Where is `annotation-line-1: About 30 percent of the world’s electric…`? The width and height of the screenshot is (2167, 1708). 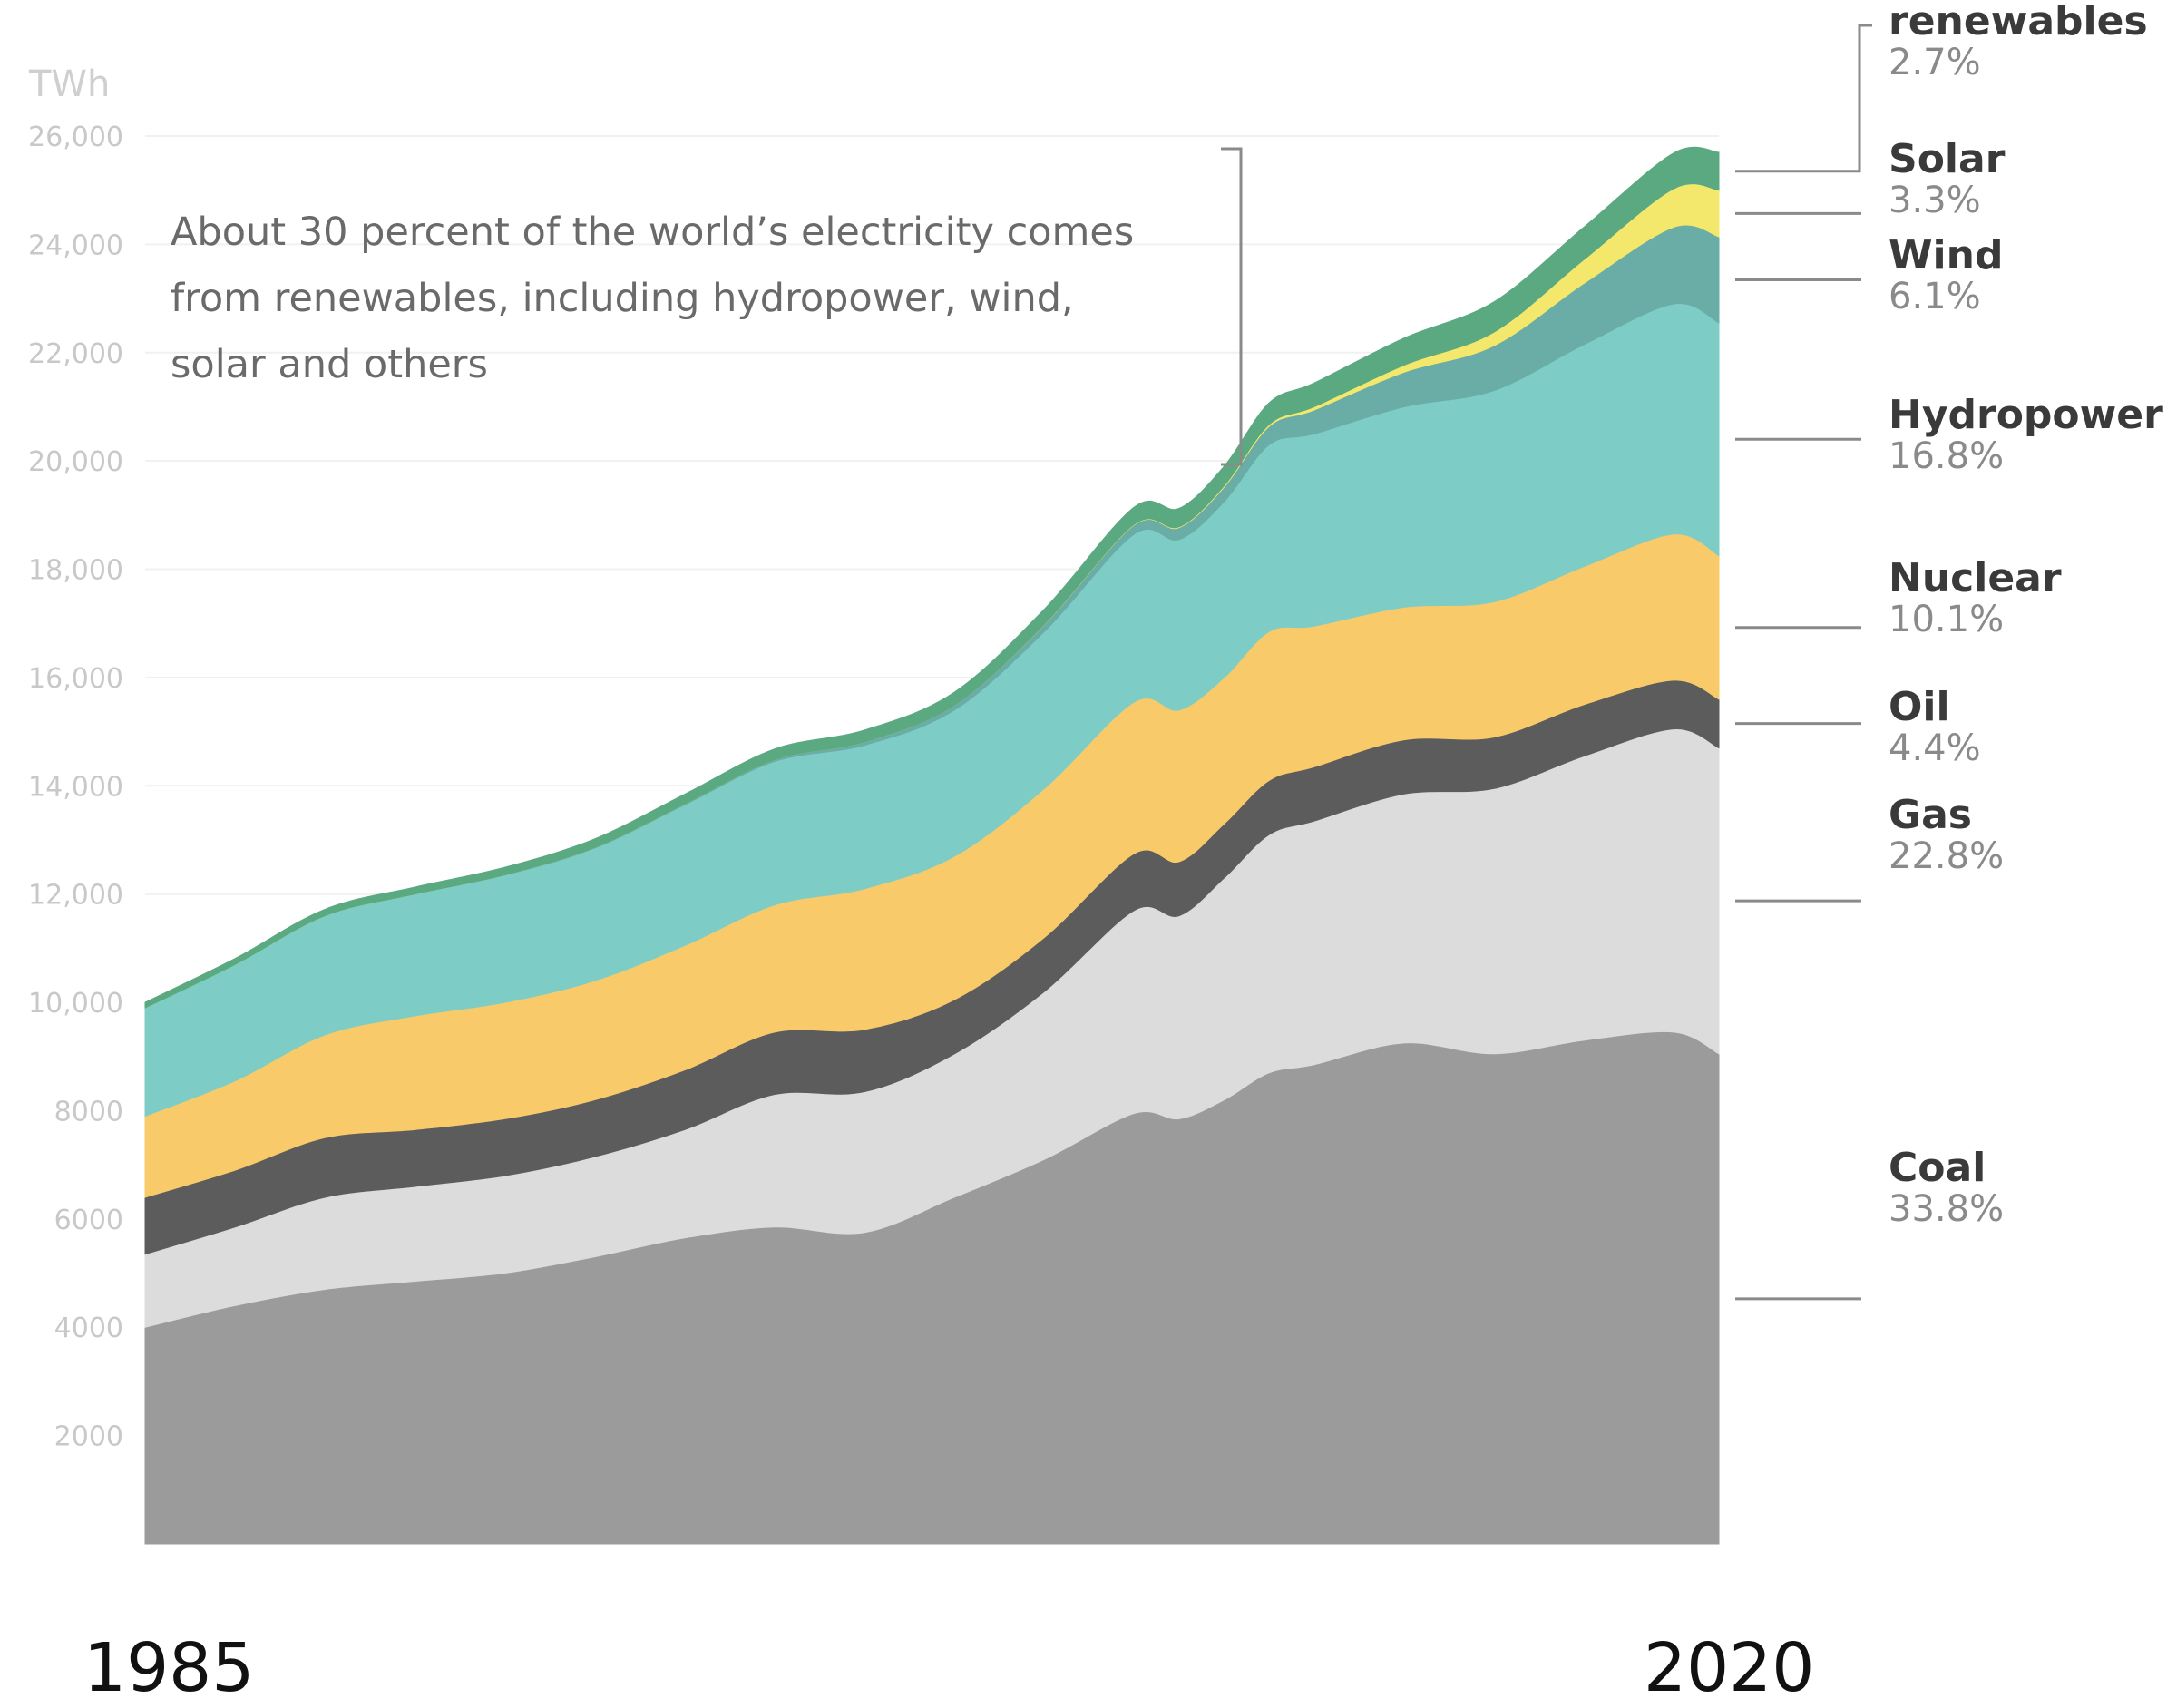 annotation-line-1: About 30 percent of the world’s electric… is located at coordinates (652, 232).